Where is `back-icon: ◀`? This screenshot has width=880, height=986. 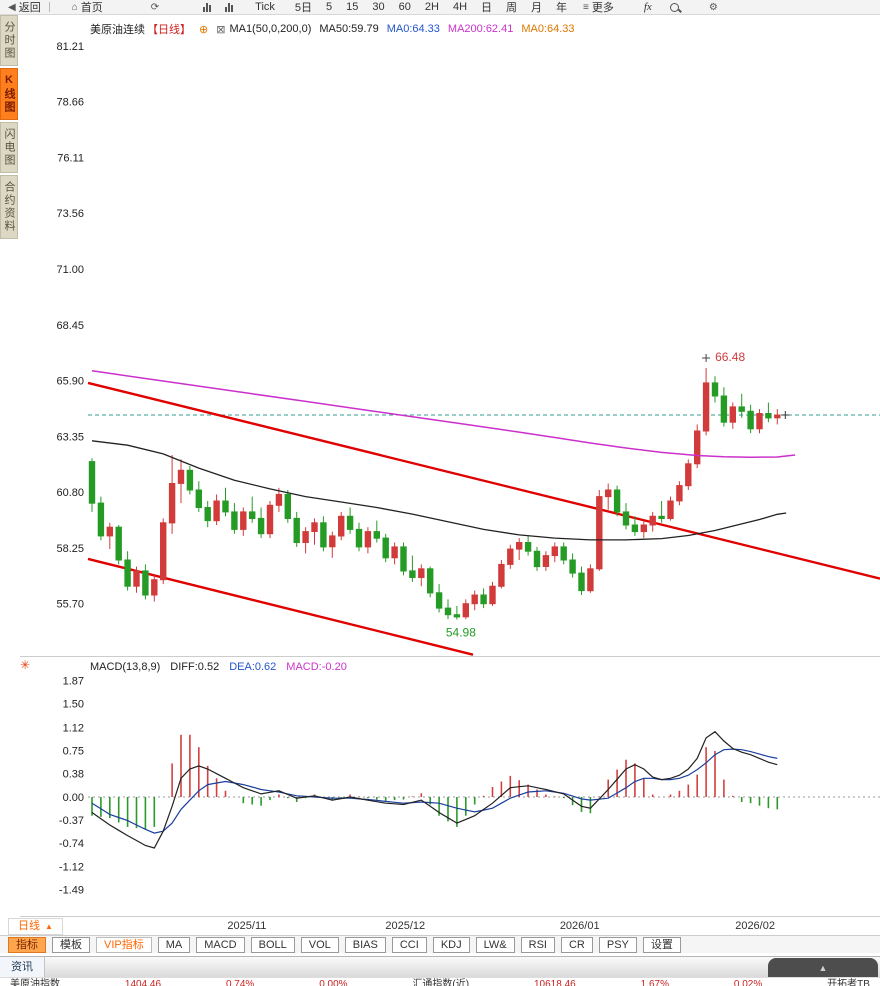 back-icon: ◀ is located at coordinates (12, 7).